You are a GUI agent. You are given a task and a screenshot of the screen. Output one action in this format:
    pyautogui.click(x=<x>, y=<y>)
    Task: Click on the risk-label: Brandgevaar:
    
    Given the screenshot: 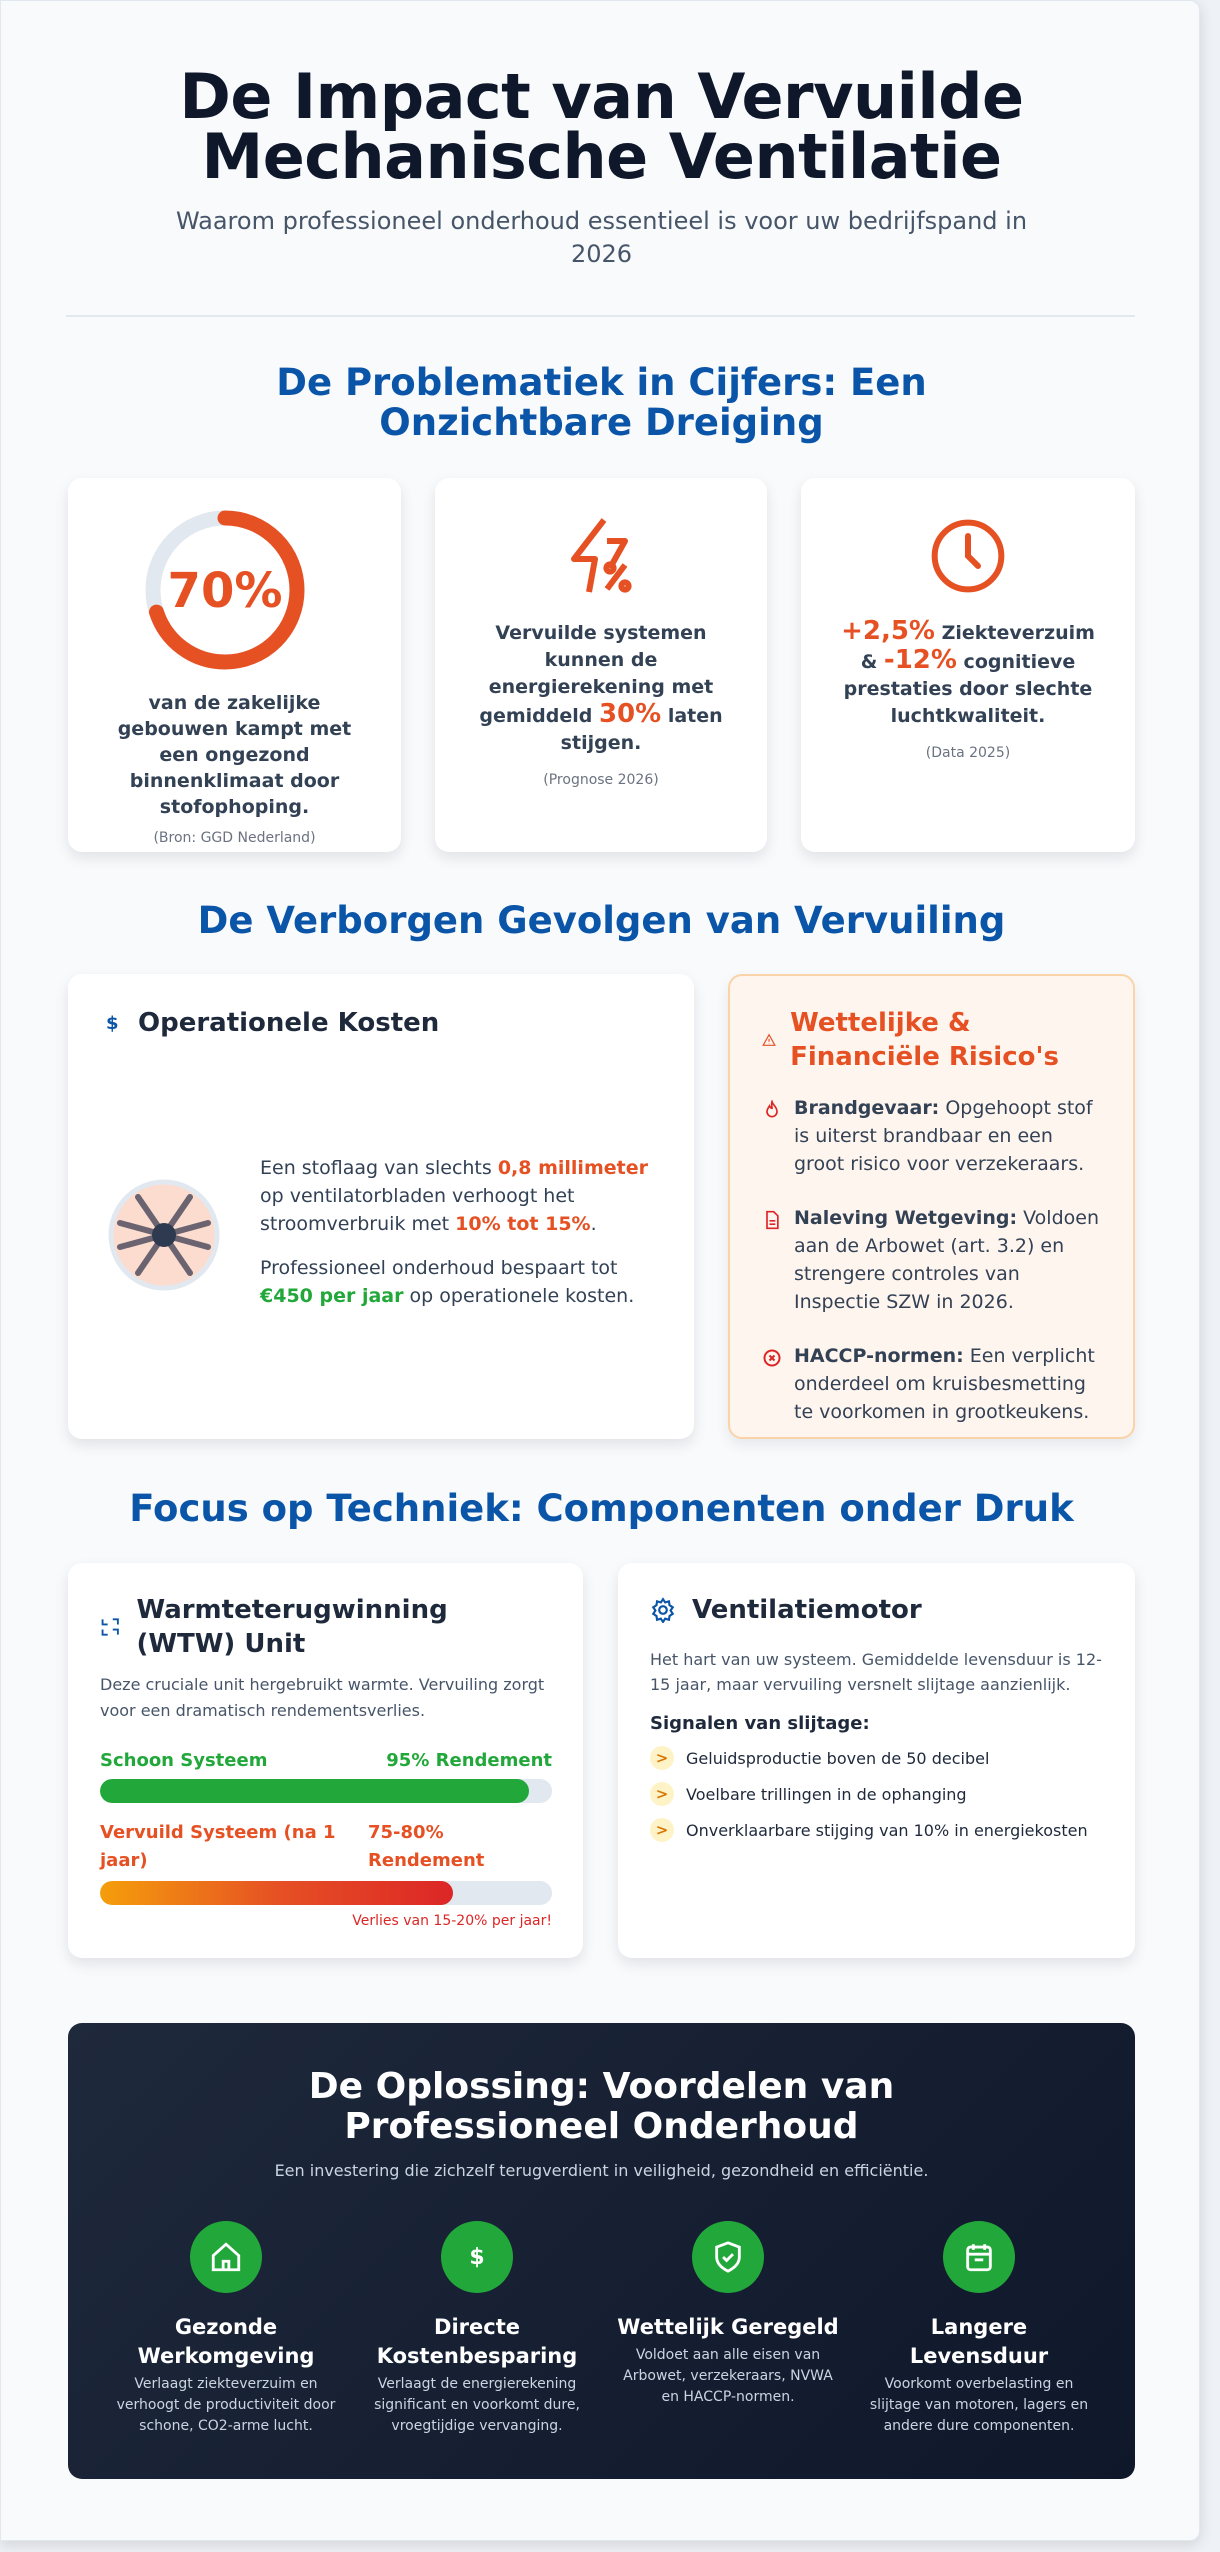 What is the action you would take?
    pyautogui.click(x=867, y=1108)
    